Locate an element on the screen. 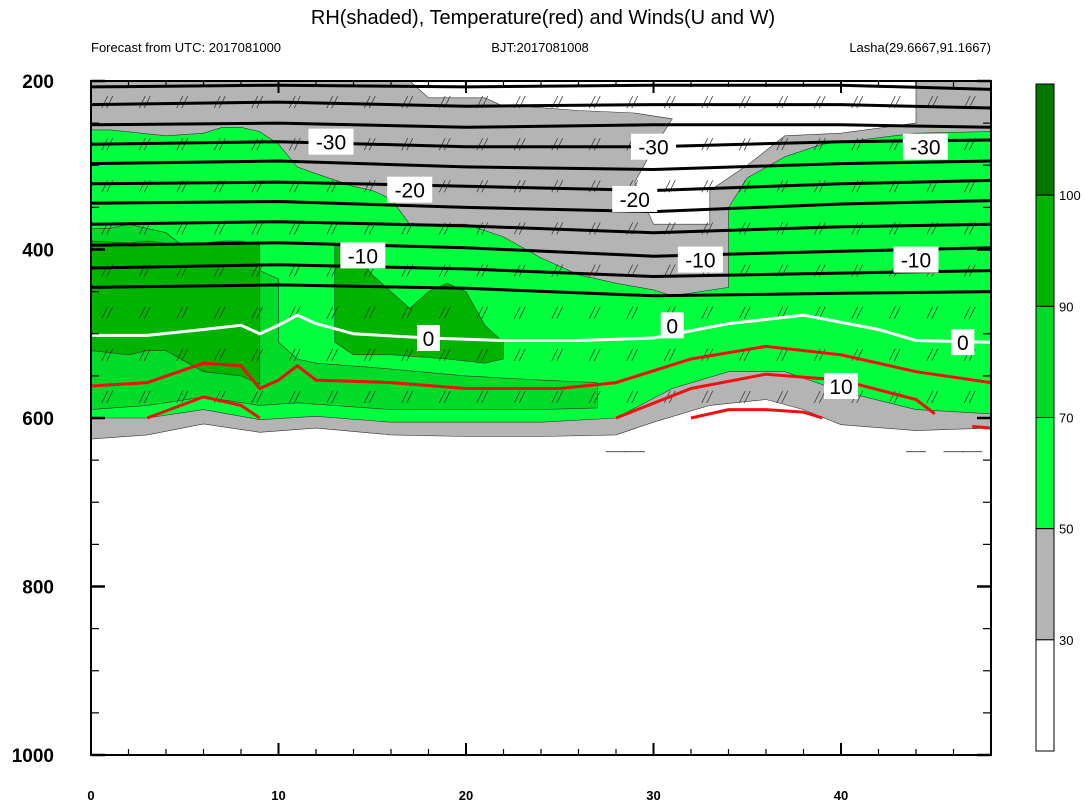 The image size is (1087, 806). contour-label: 10 is located at coordinates (841, 385).